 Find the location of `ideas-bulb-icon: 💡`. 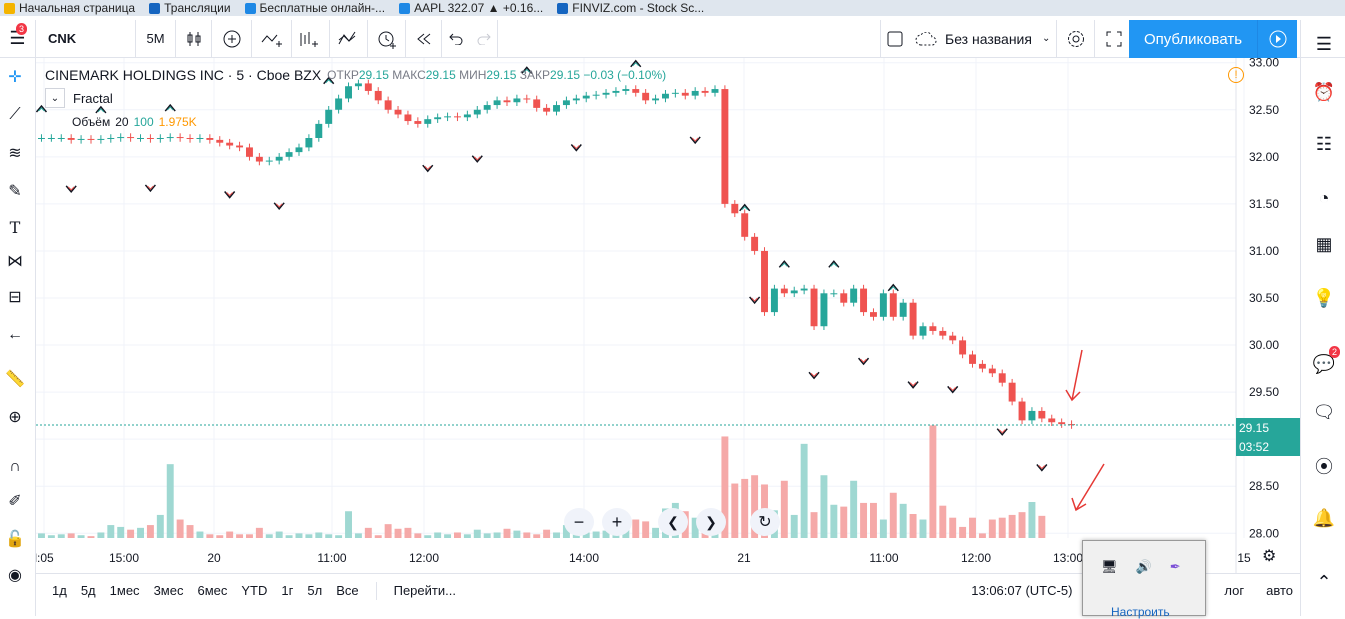

ideas-bulb-icon: 💡 is located at coordinates (1324, 297).